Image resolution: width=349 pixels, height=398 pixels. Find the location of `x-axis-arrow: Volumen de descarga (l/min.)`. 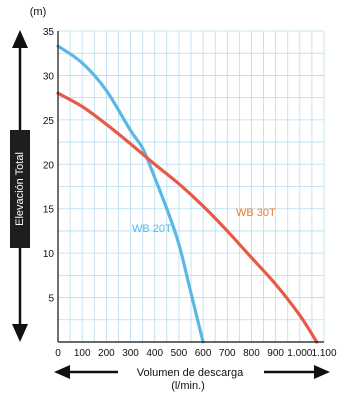

x-axis-arrow: Volumen de descarga (l/min.) is located at coordinates (192, 378).